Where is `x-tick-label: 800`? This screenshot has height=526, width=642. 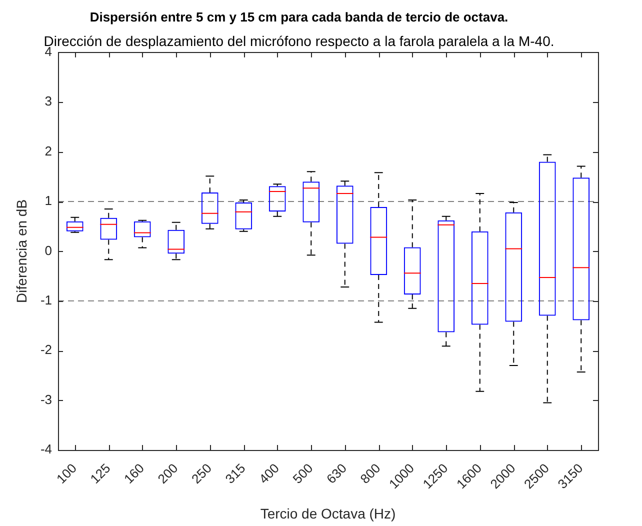 x-tick-label: 800 is located at coordinates (370, 473).